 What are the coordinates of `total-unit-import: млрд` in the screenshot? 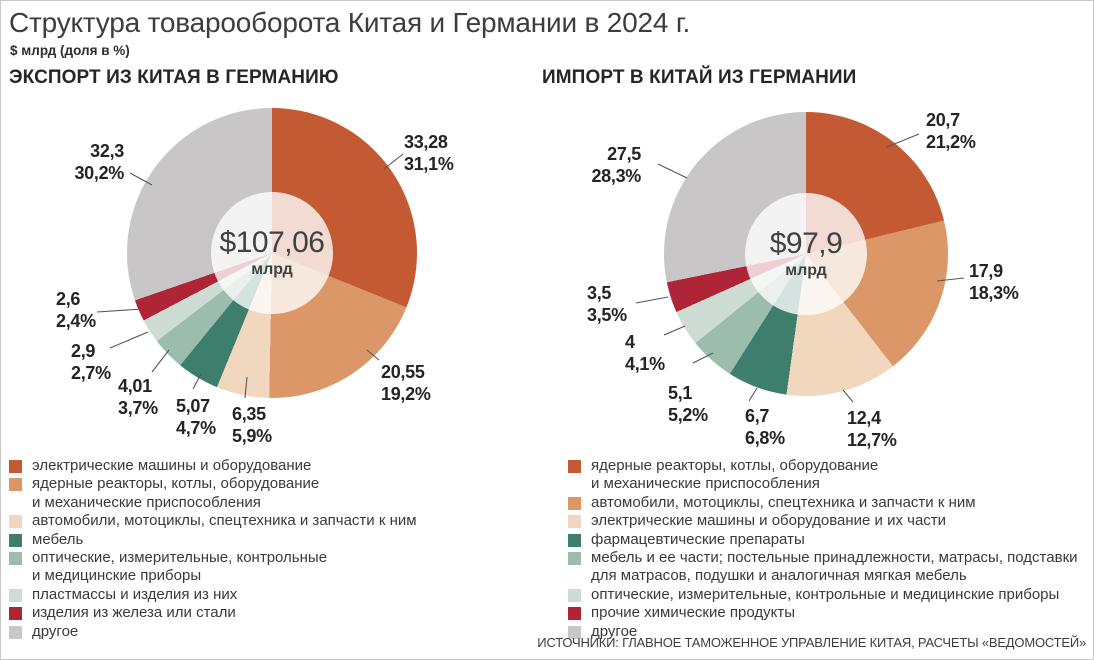 It's located at (806, 270).